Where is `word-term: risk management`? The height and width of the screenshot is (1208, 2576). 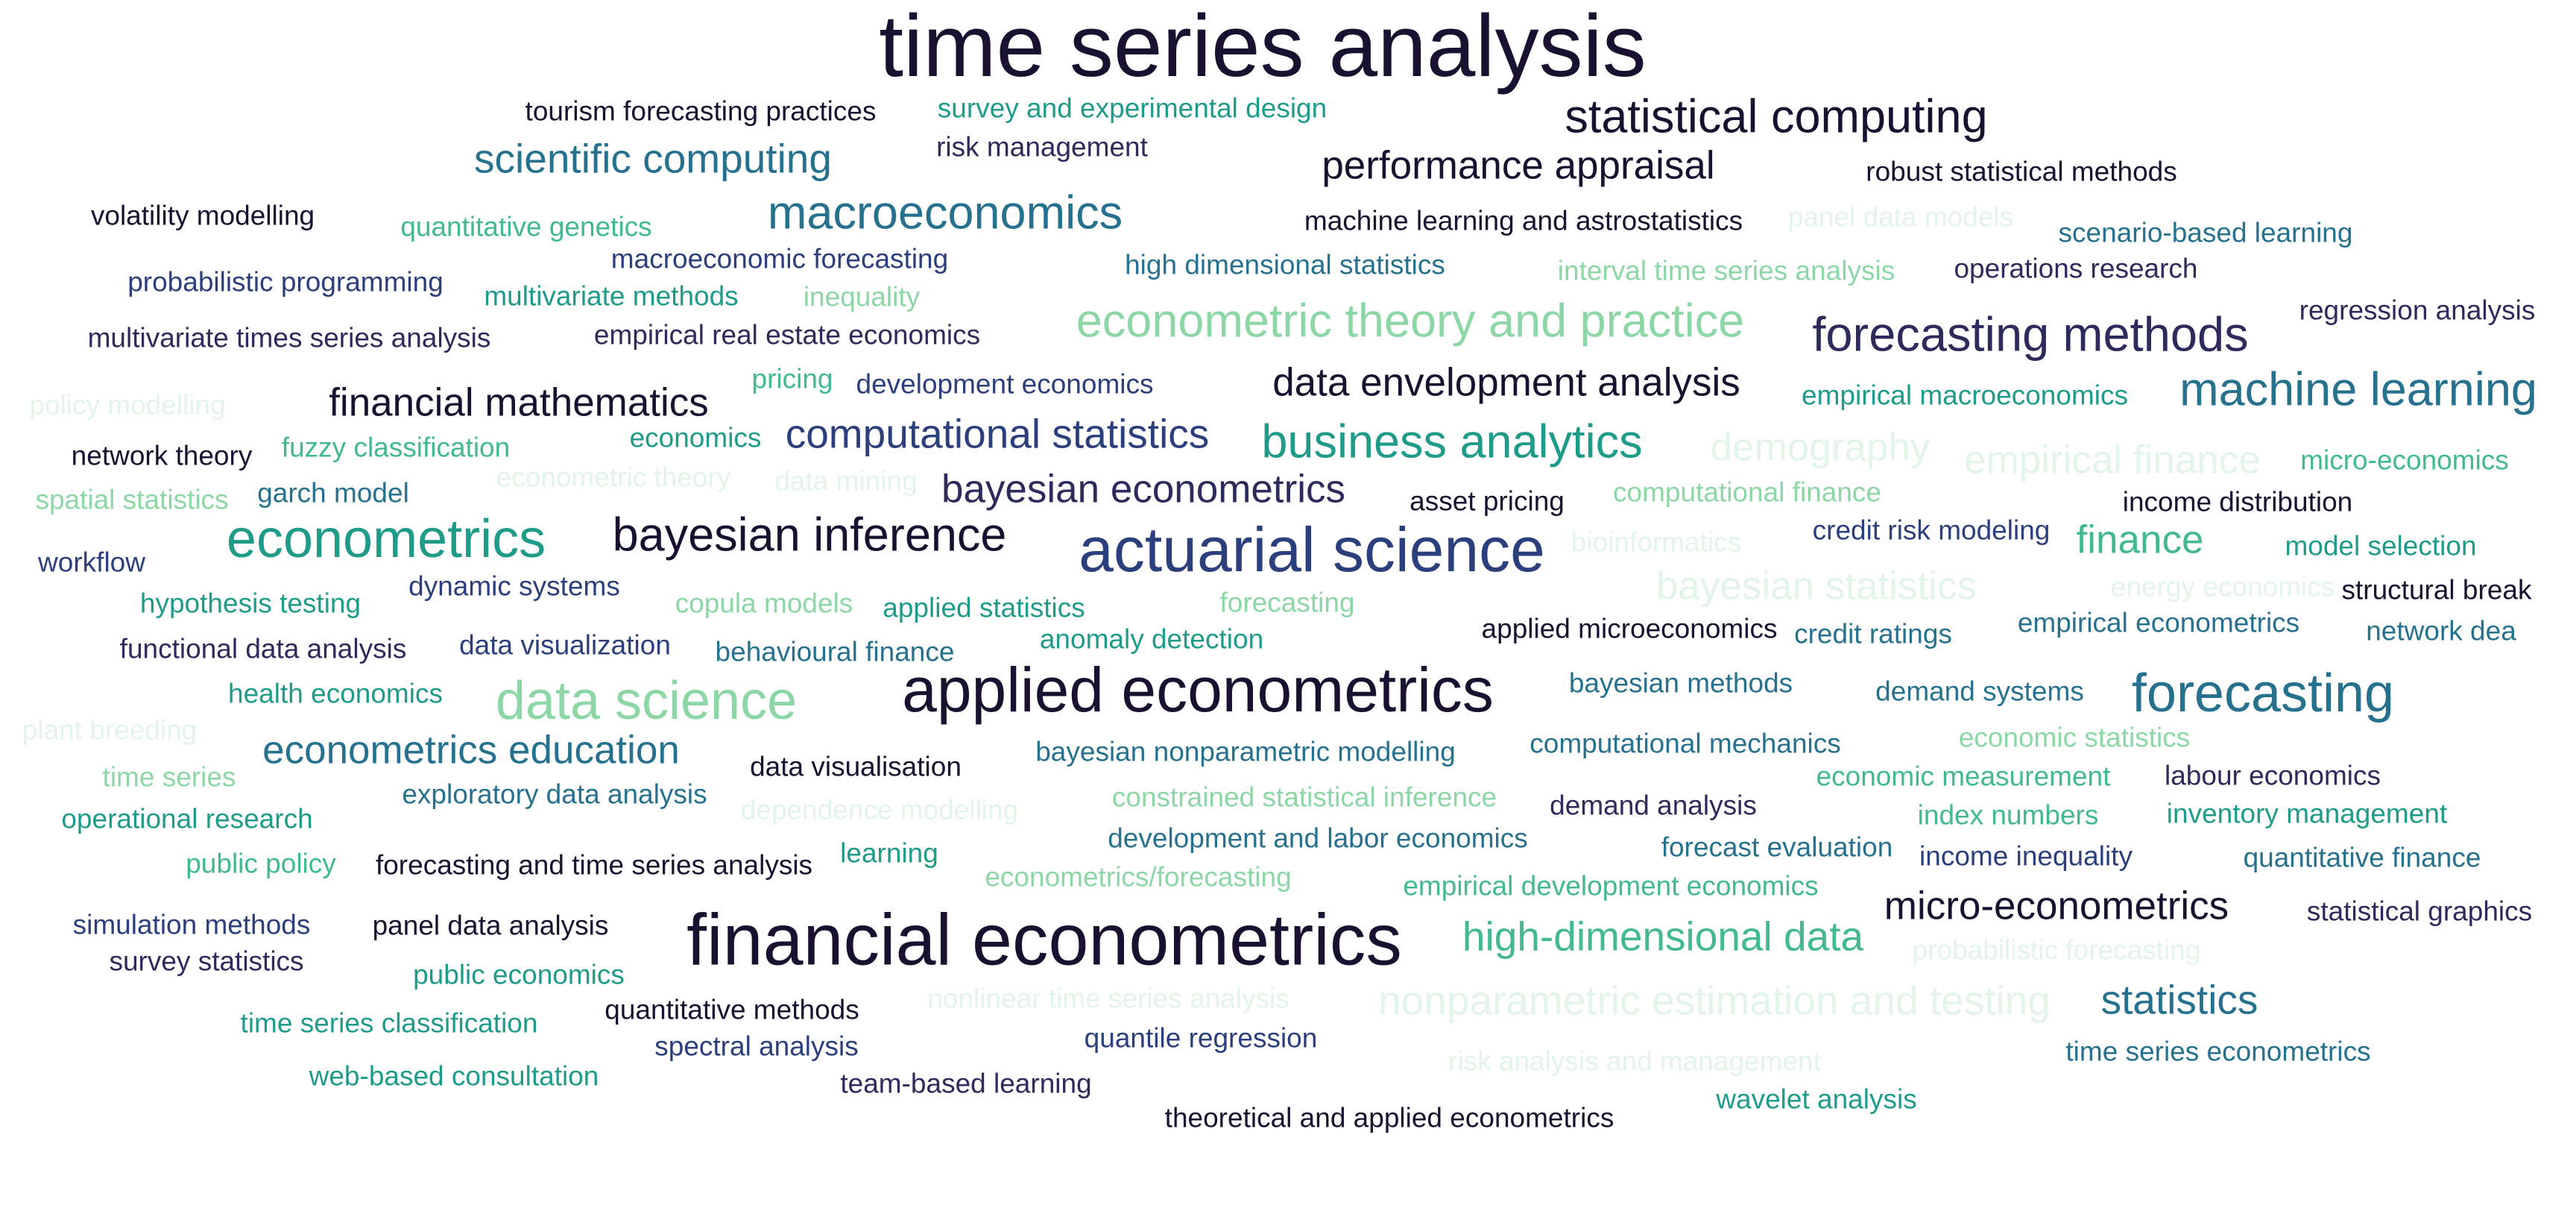 word-term: risk management is located at coordinates (1042, 147).